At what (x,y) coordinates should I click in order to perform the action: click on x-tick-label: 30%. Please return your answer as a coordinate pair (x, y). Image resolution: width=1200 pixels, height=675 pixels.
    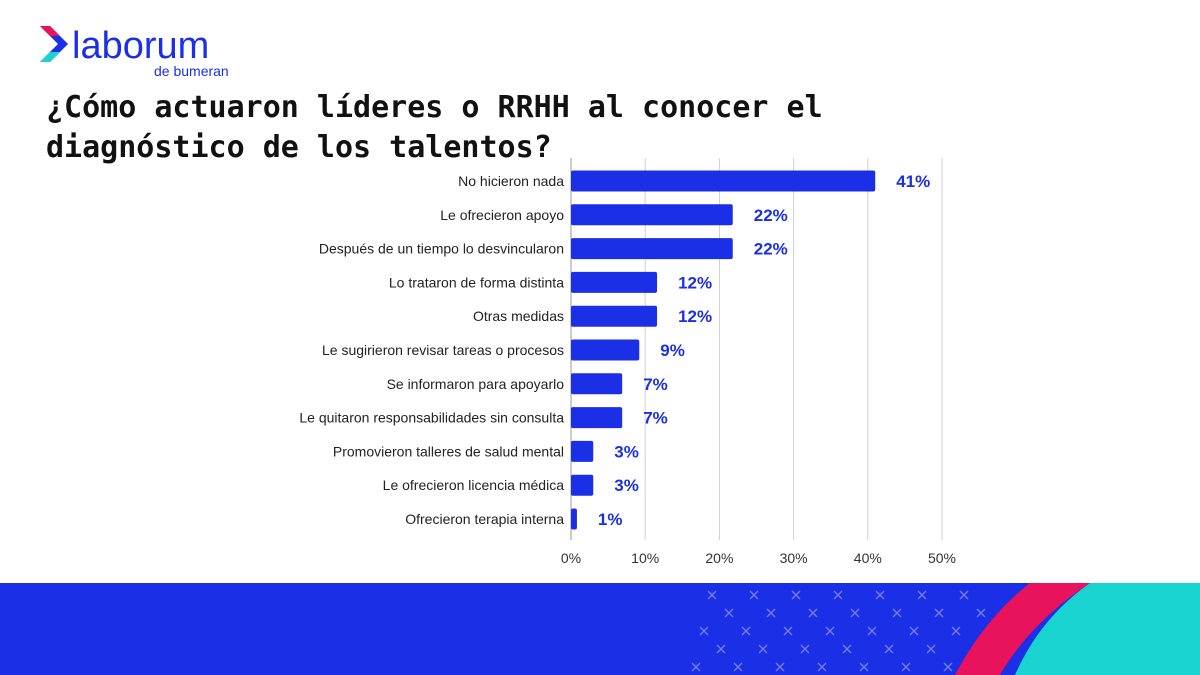
    Looking at the image, I should click on (794, 558).